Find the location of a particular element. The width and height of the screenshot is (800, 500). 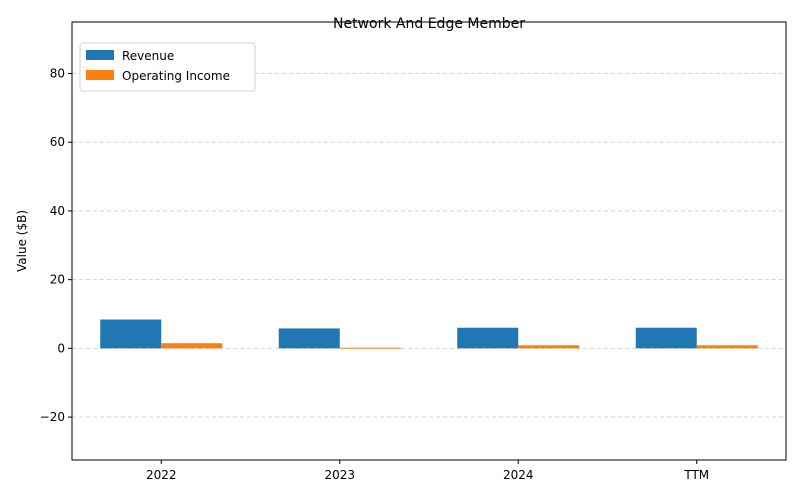

bar-revenue-2022 is located at coordinates (131, 334).